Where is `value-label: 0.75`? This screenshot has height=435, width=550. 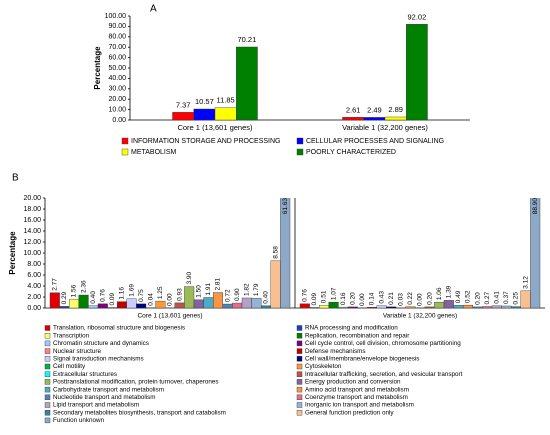
value-label: 0.75 is located at coordinates (141, 295).